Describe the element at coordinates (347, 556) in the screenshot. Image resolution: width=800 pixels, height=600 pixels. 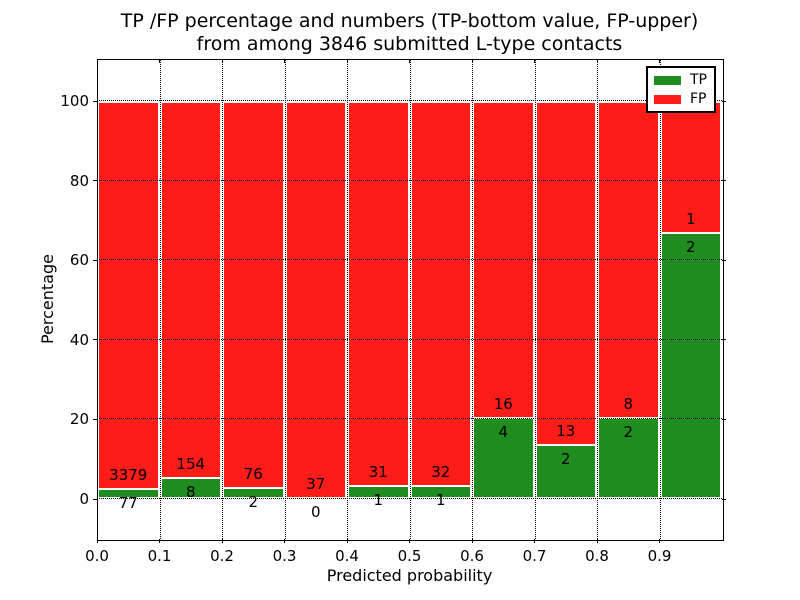
I see `x-tick-label: 0.4` at that location.